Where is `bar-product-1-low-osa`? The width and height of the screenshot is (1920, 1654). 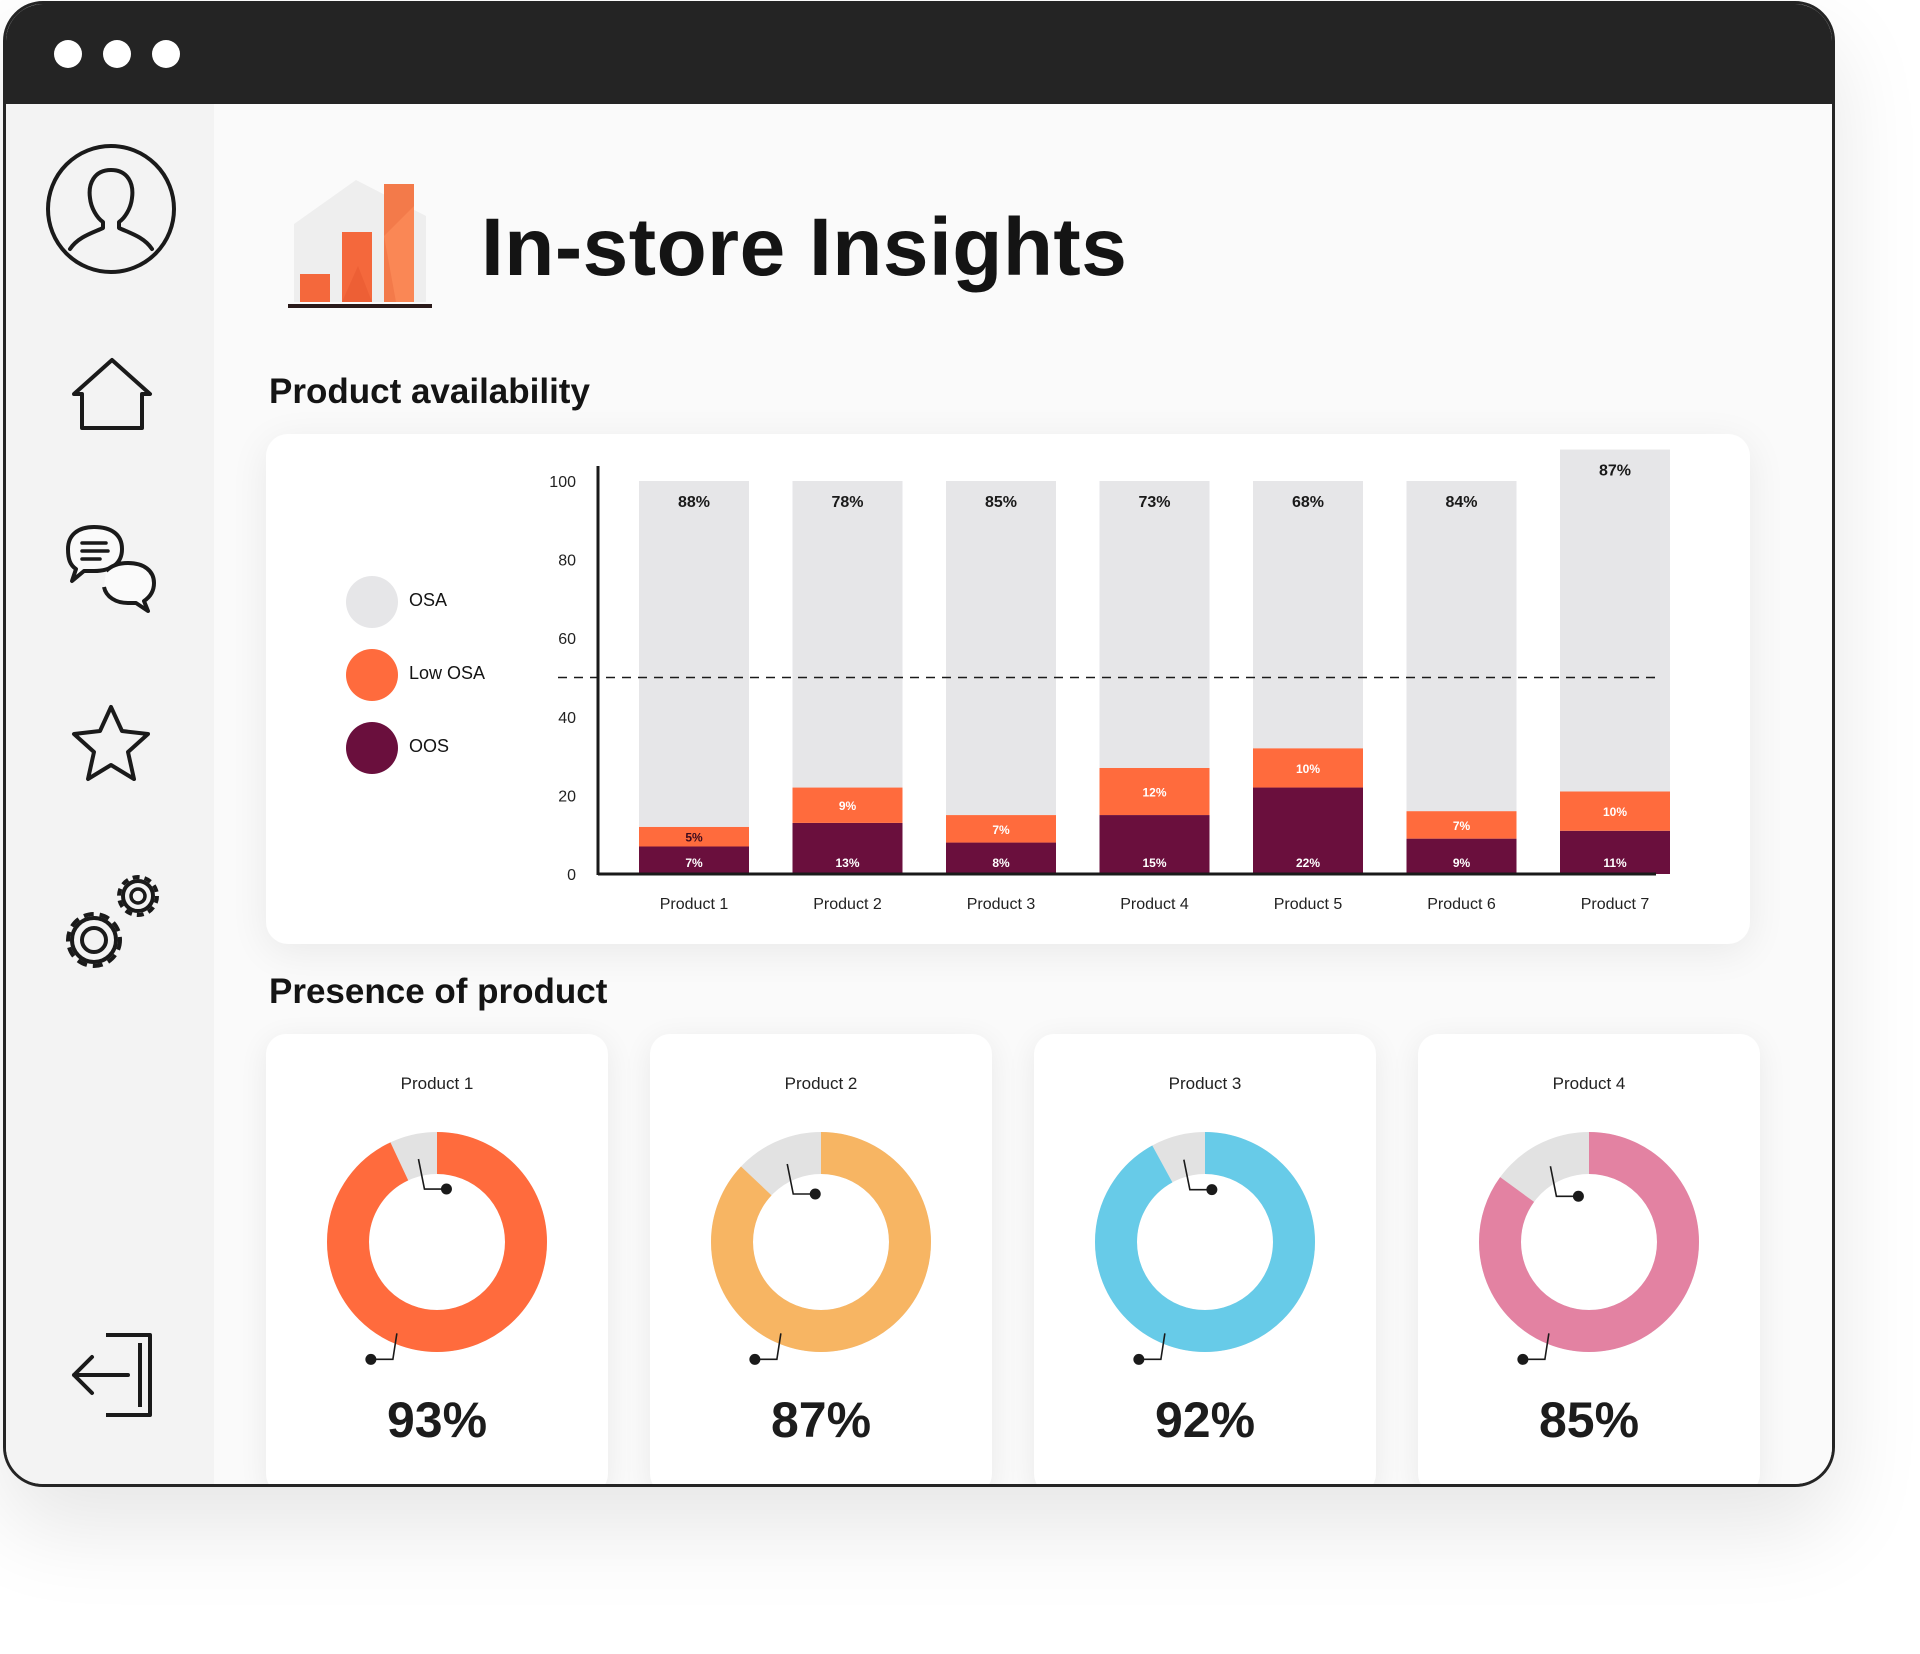
bar-product-1-low-osa is located at coordinates (694, 836).